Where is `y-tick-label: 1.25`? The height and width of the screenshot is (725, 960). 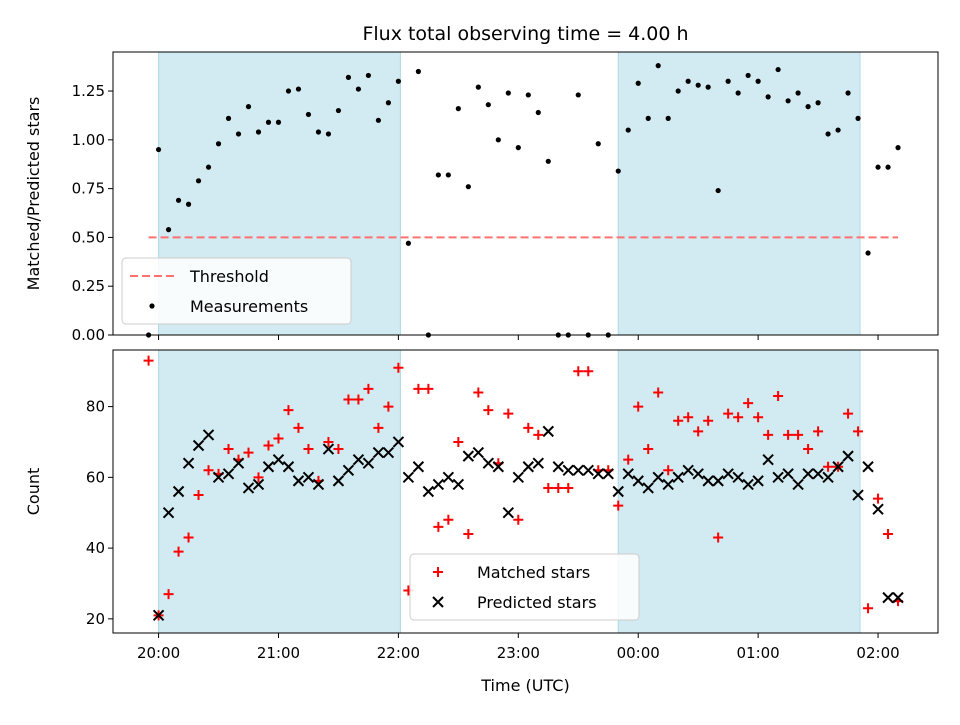 y-tick-label: 1.25 is located at coordinates (88, 91).